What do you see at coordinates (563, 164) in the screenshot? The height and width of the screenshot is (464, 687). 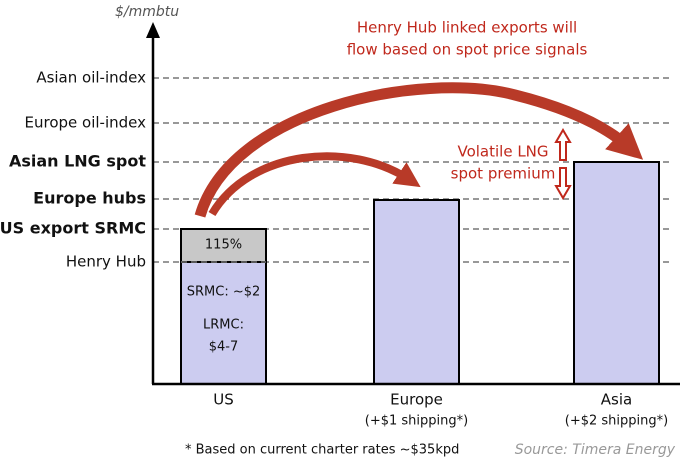 I see `double-arrow` at bounding box center [563, 164].